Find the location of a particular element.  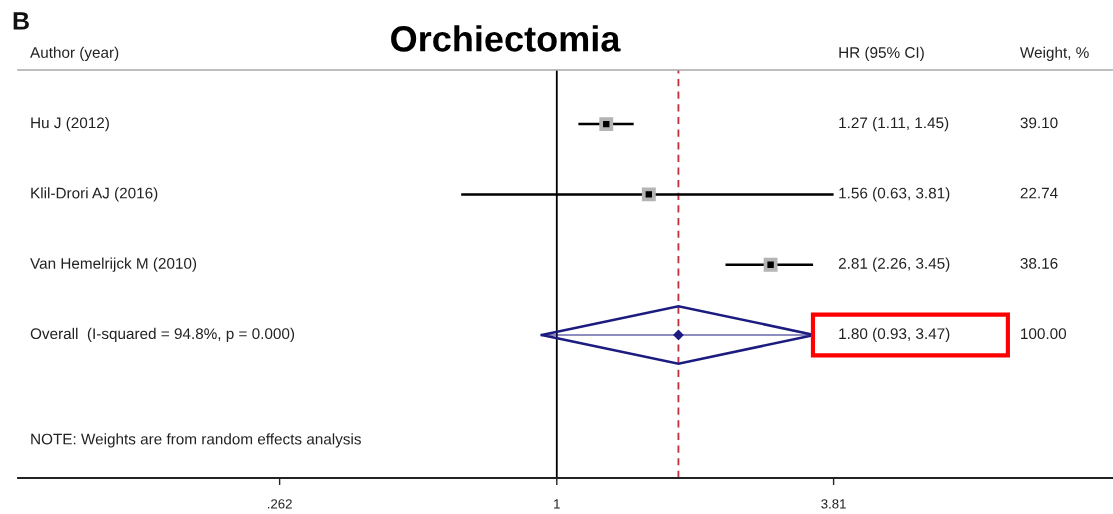

y-axis-title: Author (year) is located at coordinates (74, 53).